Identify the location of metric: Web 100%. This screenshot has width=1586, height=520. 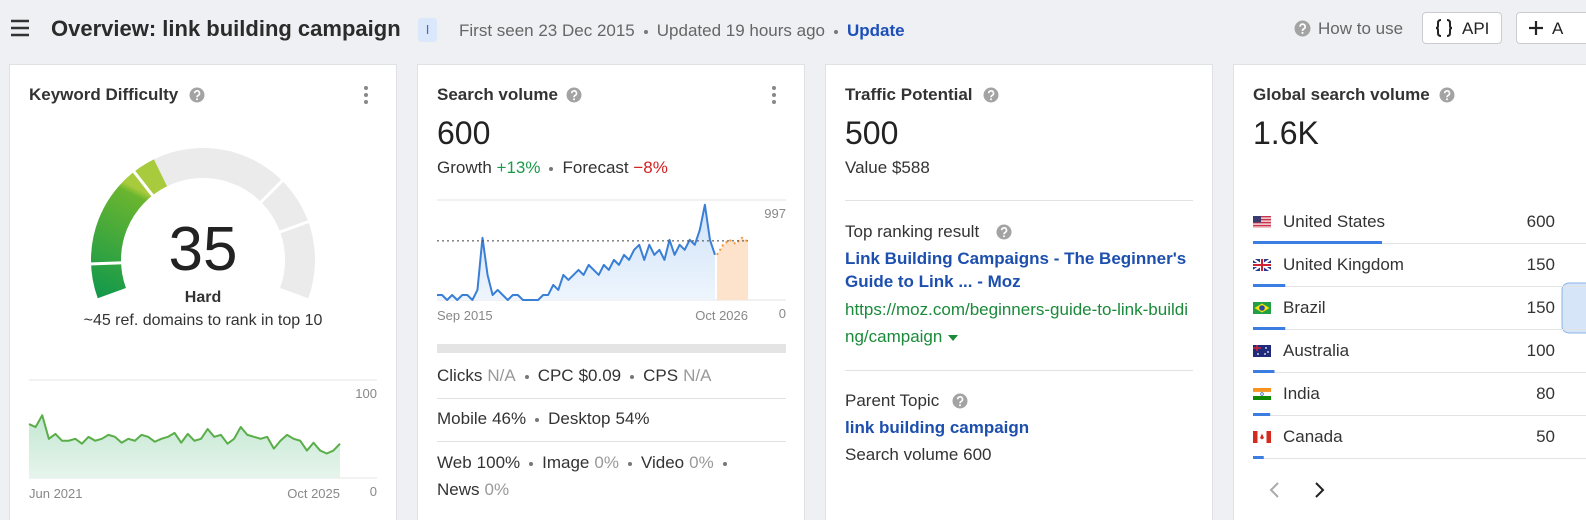
(489, 462).